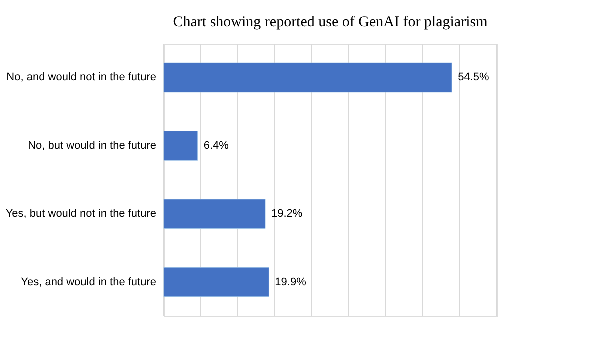 The image size is (612, 348). Describe the element at coordinates (330, 22) in the screenshot. I see `chart-title: Chart showing reported use of GenAI for plagiarism` at that location.